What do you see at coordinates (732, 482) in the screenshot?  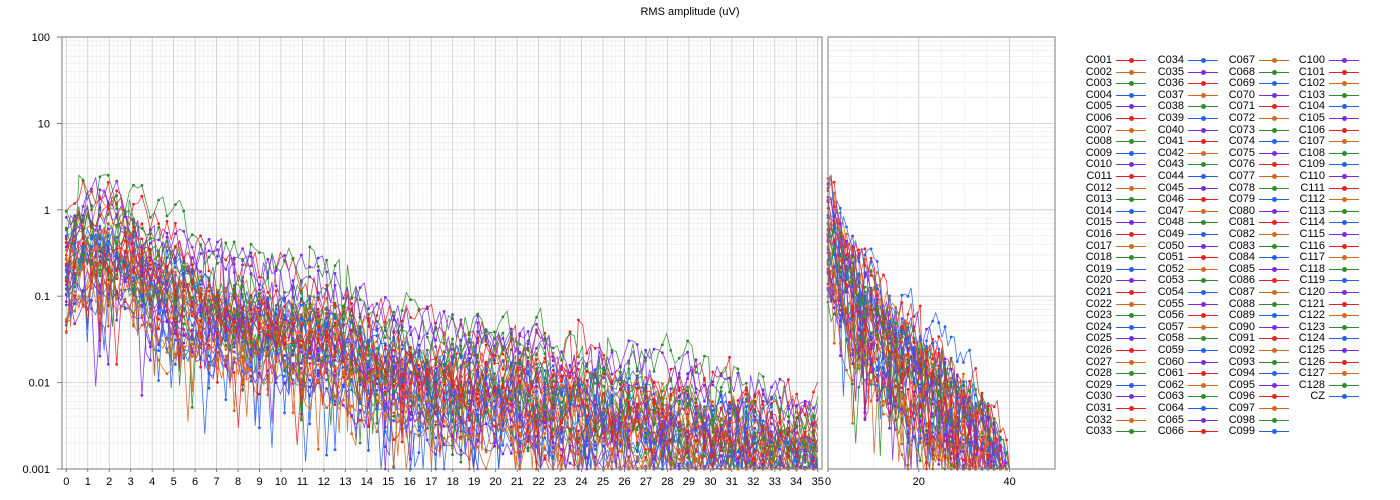 I see `x-tick-label: 31` at bounding box center [732, 482].